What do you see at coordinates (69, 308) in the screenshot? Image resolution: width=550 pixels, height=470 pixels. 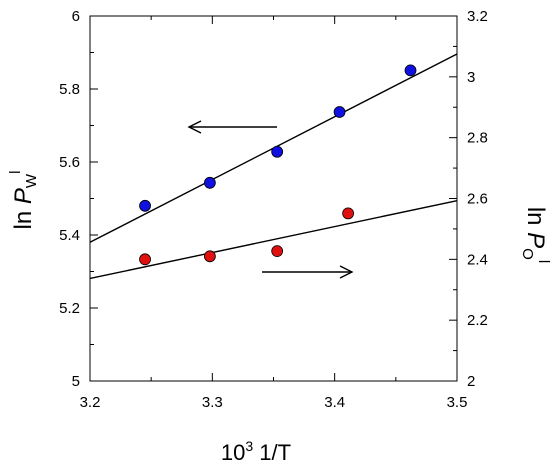 I see `y-left-tick-label: 5.2` at bounding box center [69, 308].